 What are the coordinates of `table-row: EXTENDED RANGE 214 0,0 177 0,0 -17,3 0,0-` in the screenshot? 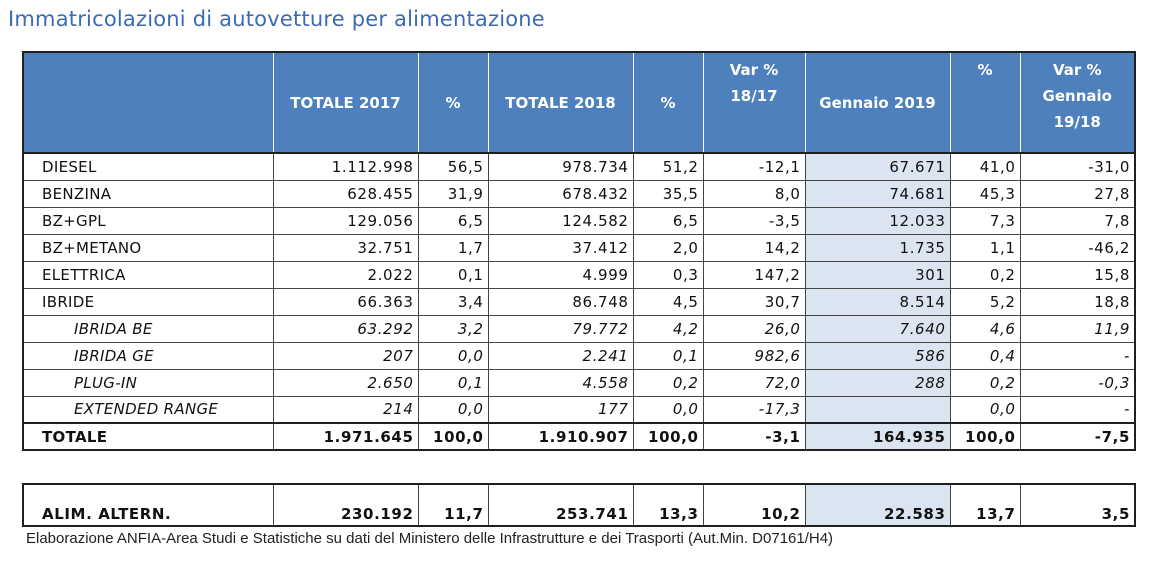 It's located at (579, 410).